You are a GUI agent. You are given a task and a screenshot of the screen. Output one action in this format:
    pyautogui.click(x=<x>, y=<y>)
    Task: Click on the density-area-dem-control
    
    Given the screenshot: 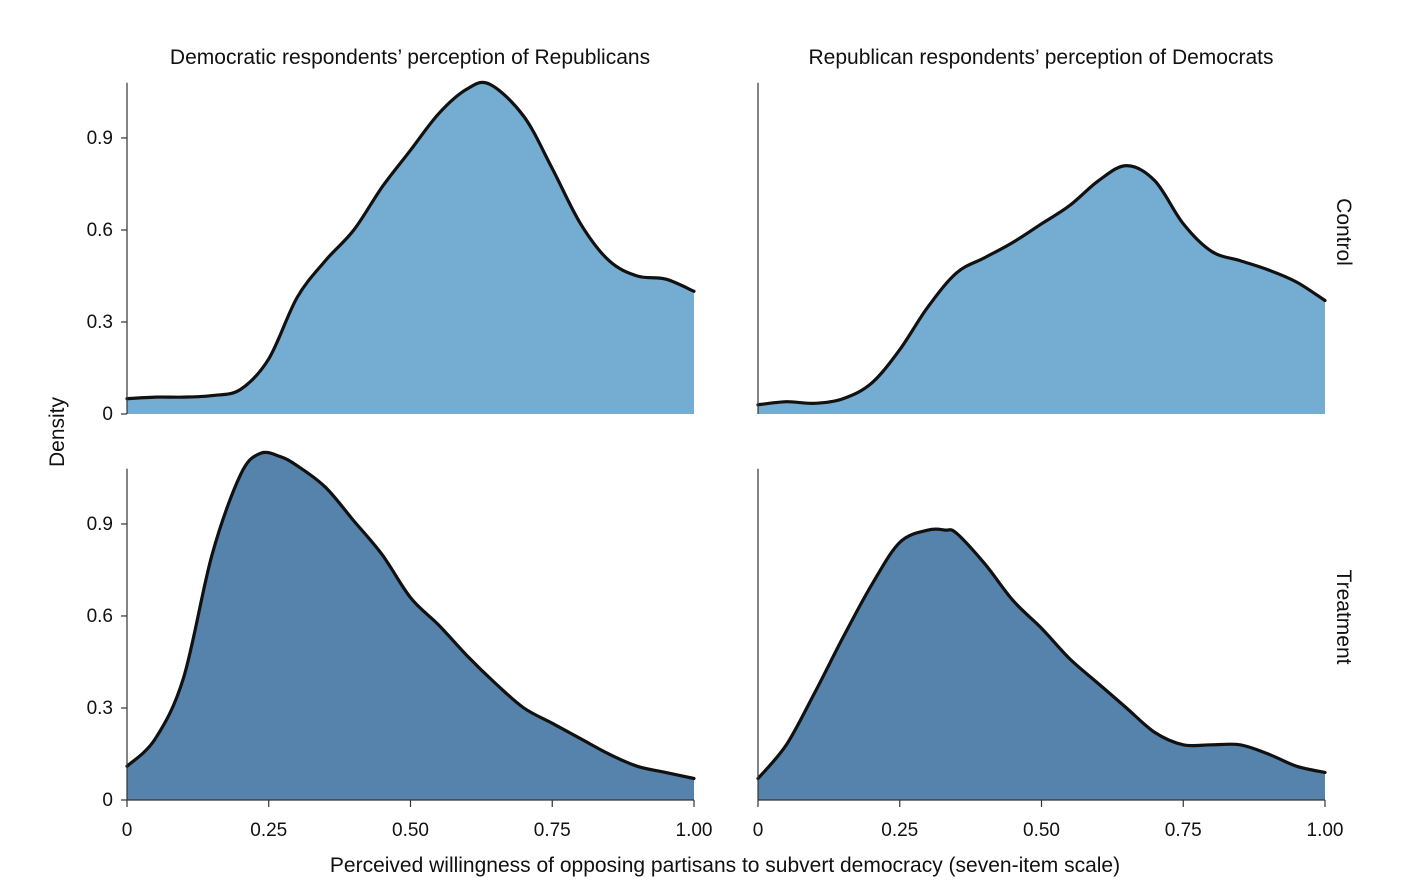 What is the action you would take?
    pyautogui.click(x=410, y=248)
    